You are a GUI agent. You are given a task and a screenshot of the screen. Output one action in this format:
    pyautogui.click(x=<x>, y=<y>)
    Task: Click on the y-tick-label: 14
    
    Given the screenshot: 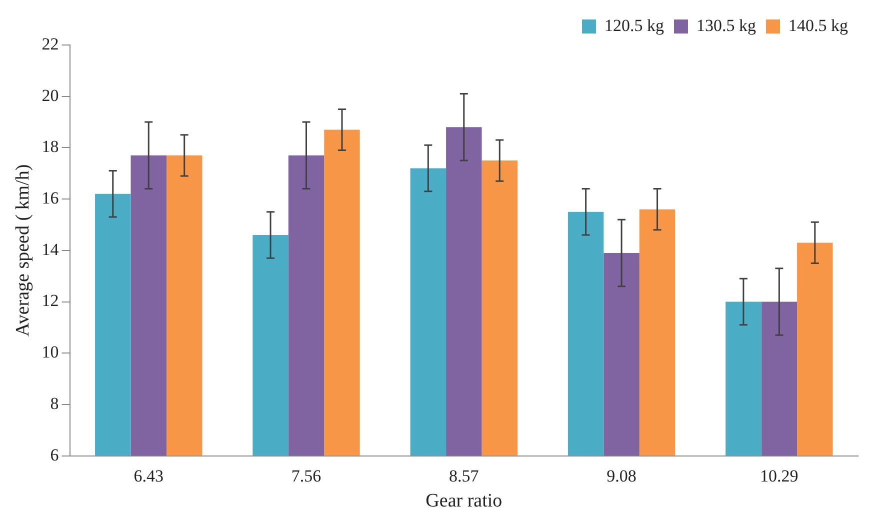 What is the action you would take?
    pyautogui.click(x=51, y=249)
    